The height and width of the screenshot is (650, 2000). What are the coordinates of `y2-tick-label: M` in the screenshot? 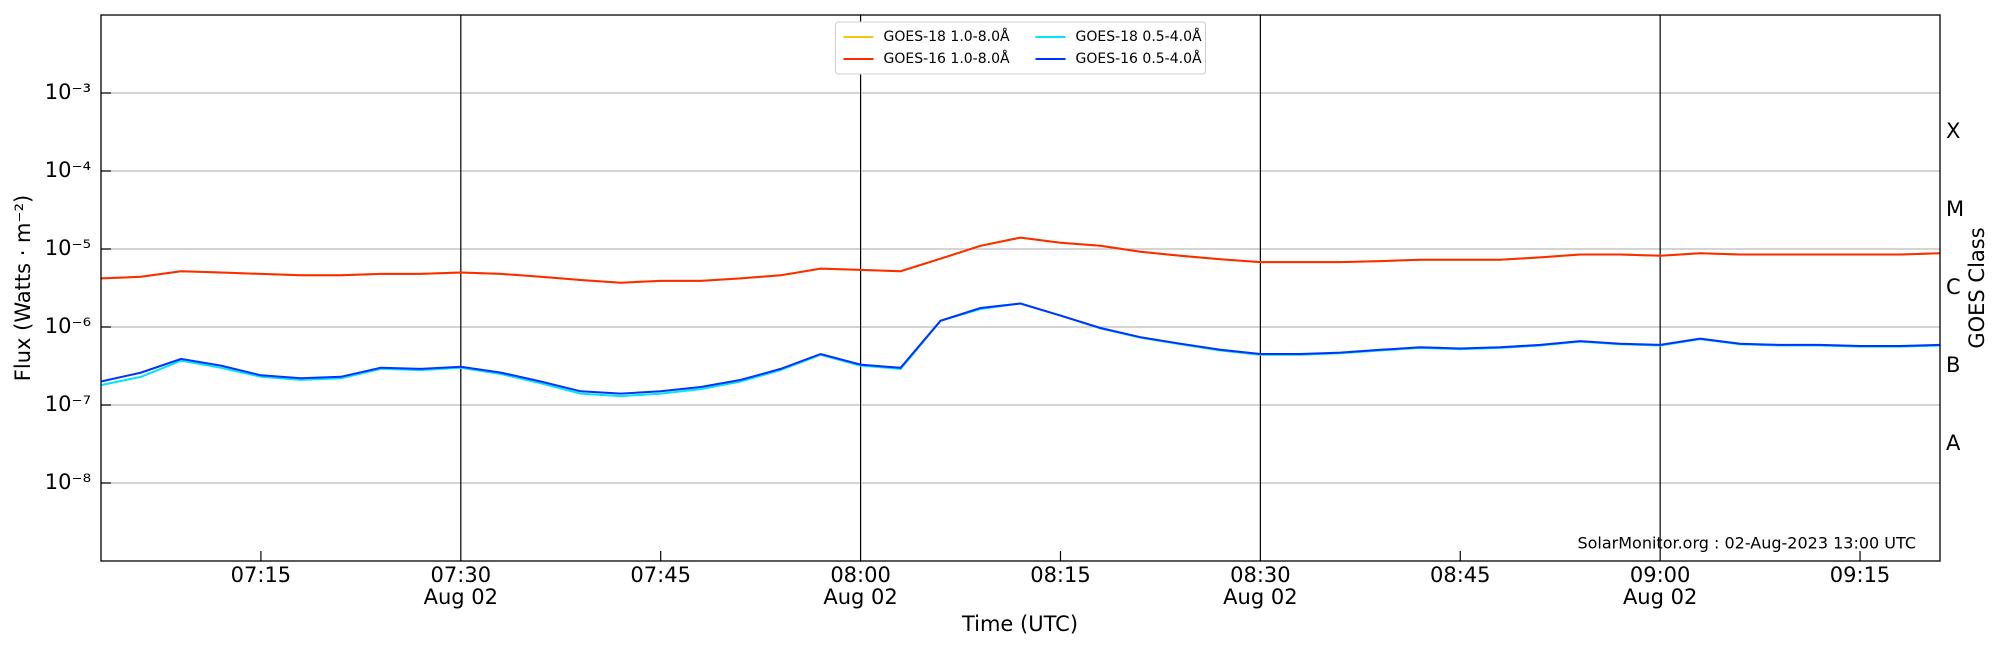 It's located at (1955, 209).